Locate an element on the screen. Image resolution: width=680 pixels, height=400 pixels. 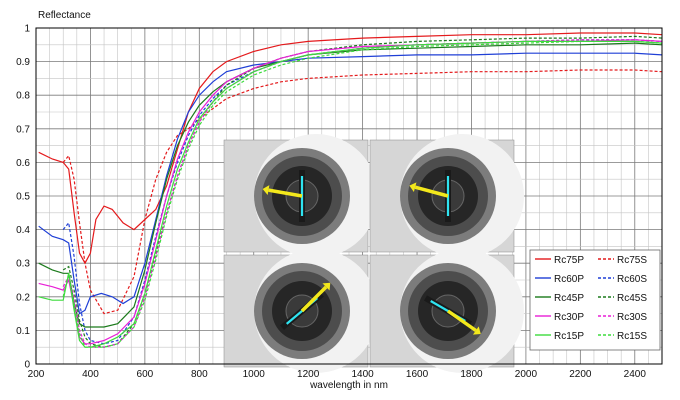
y-tick-label: 0.1 is located at coordinates (23, 331).